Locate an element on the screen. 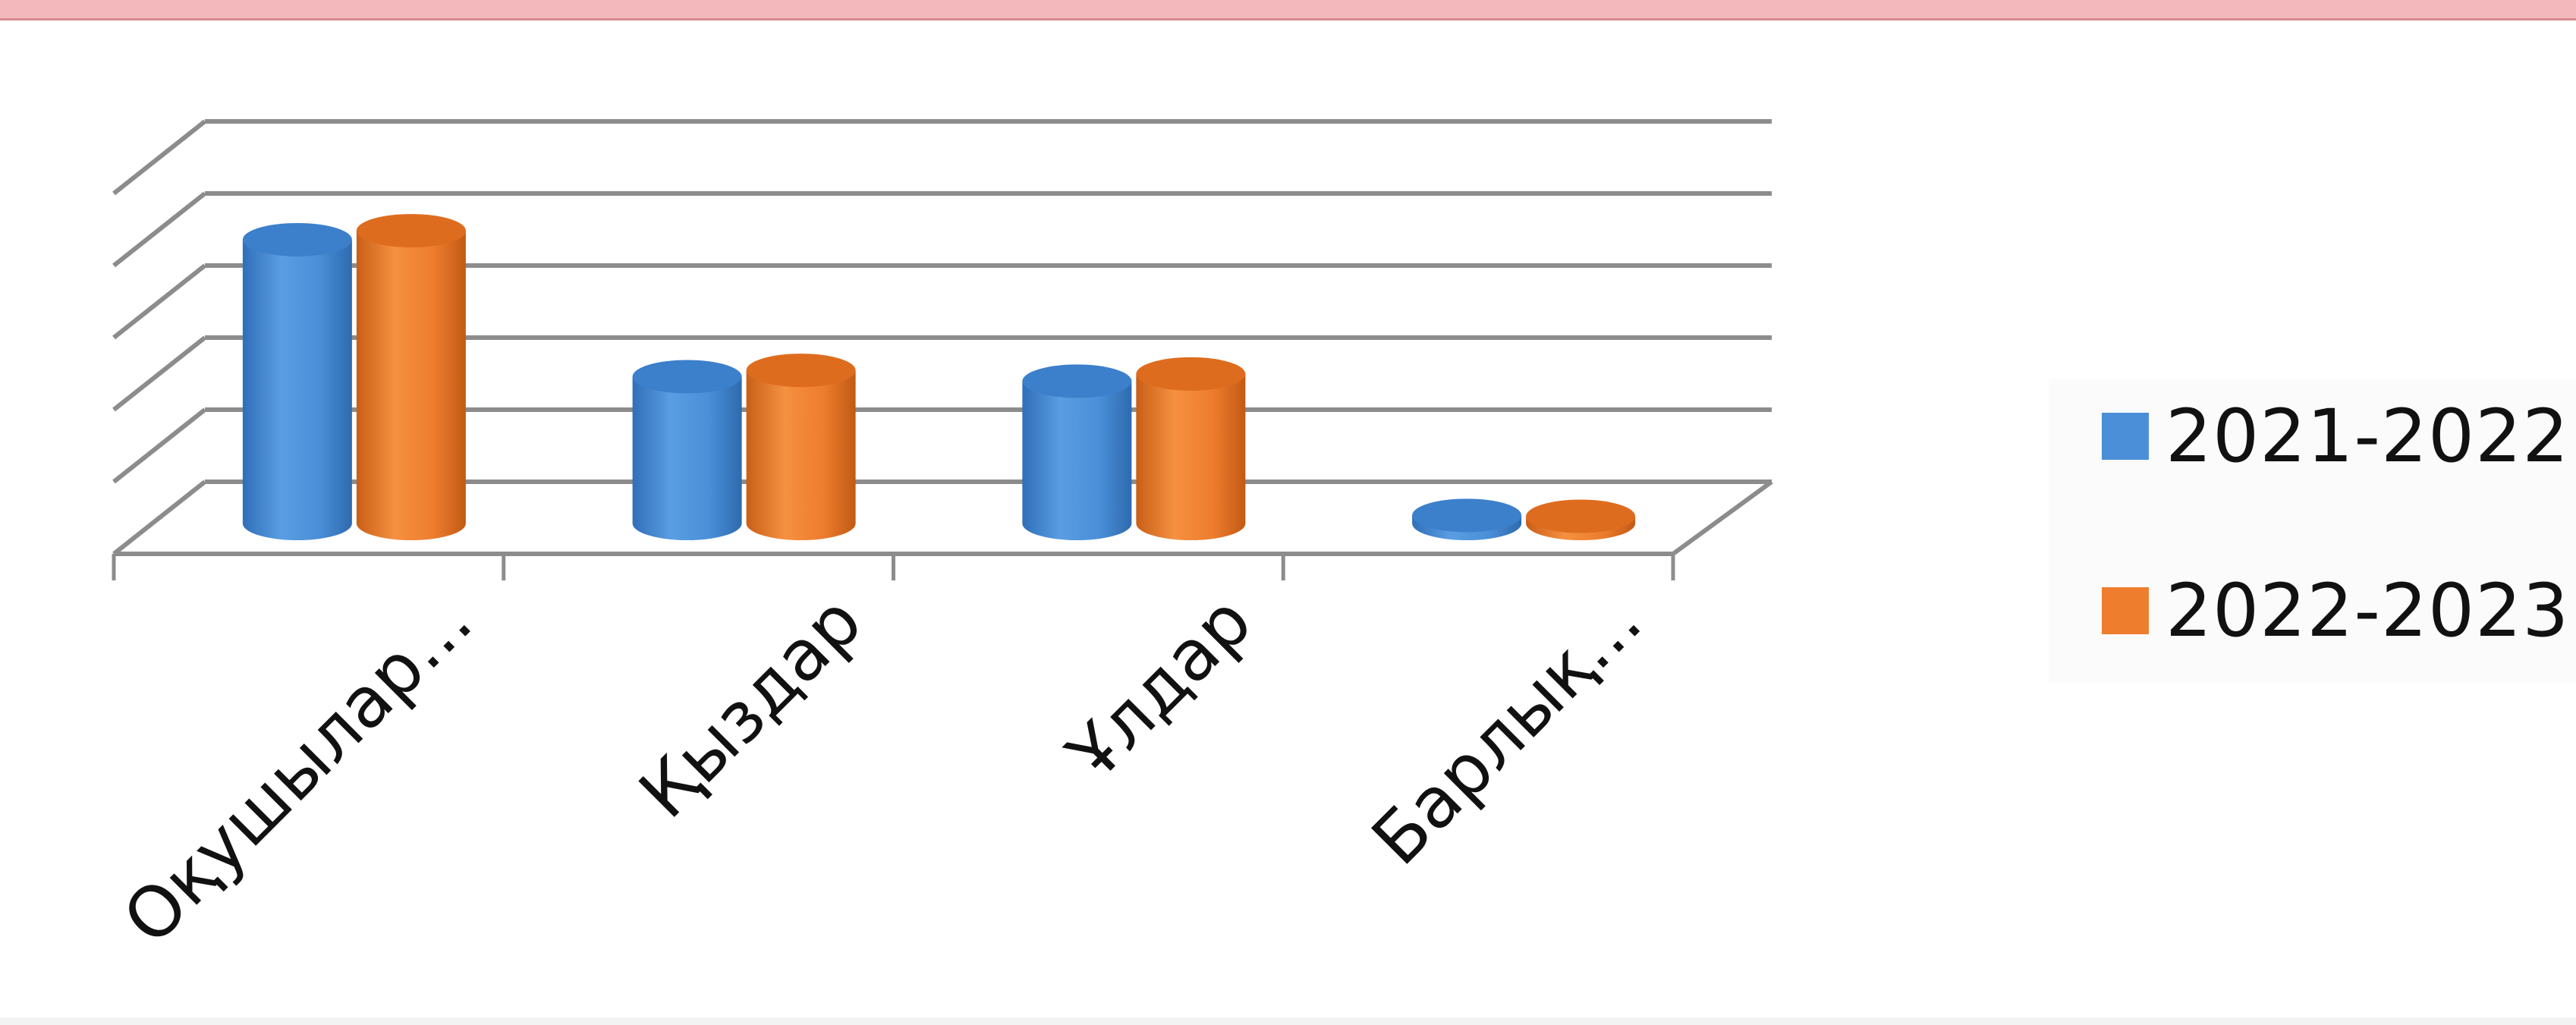  category-label-2: Қыздар is located at coordinates (750, 707).